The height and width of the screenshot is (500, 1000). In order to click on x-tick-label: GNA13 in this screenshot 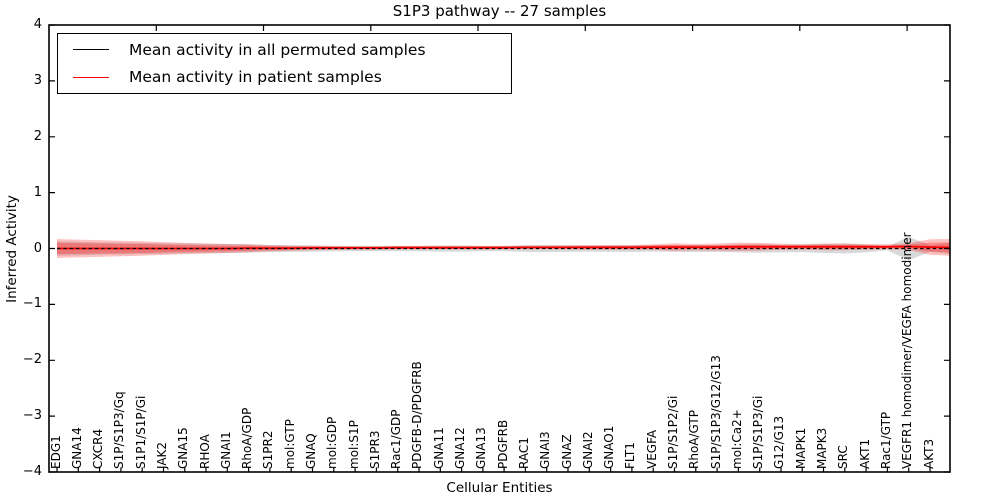, I will do `click(481, 448)`.